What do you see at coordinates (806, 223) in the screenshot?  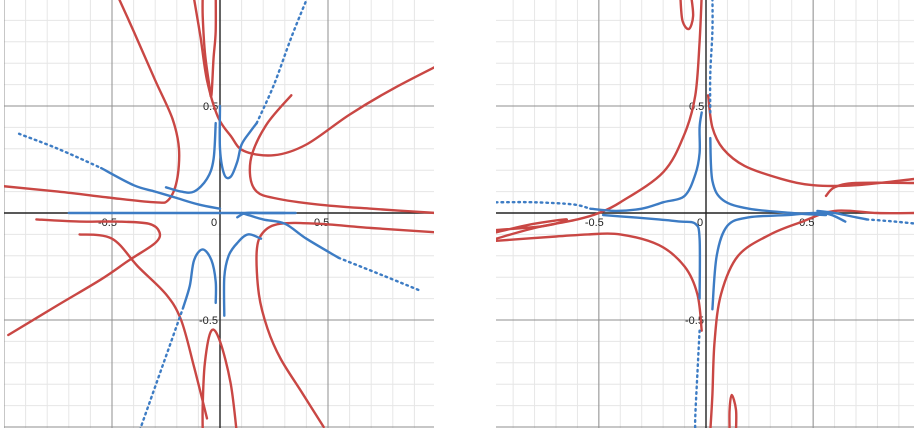 I see `right-x-tick-label: 0.5` at bounding box center [806, 223].